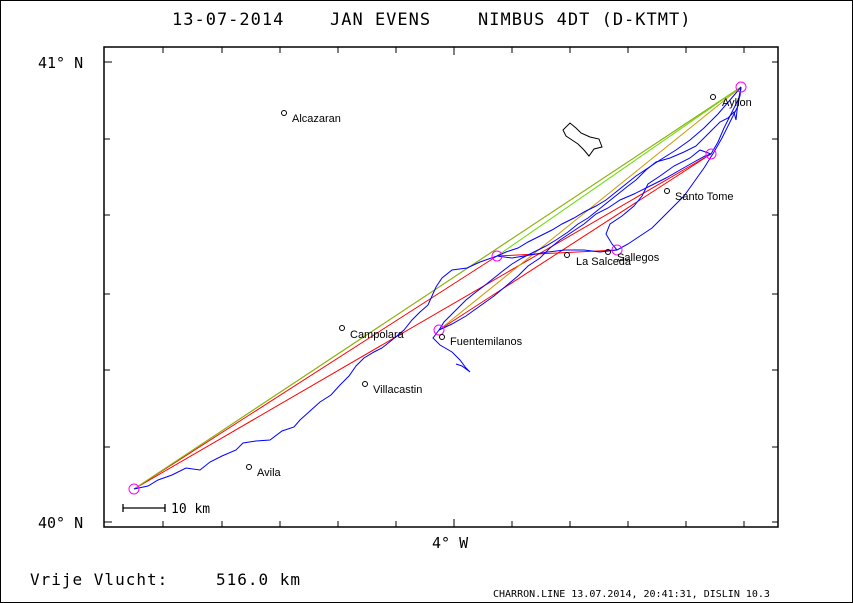 This screenshot has height=603, width=853. What do you see at coordinates (99, 579) in the screenshot?
I see `distance-label: Vrije Vlucht:` at bounding box center [99, 579].